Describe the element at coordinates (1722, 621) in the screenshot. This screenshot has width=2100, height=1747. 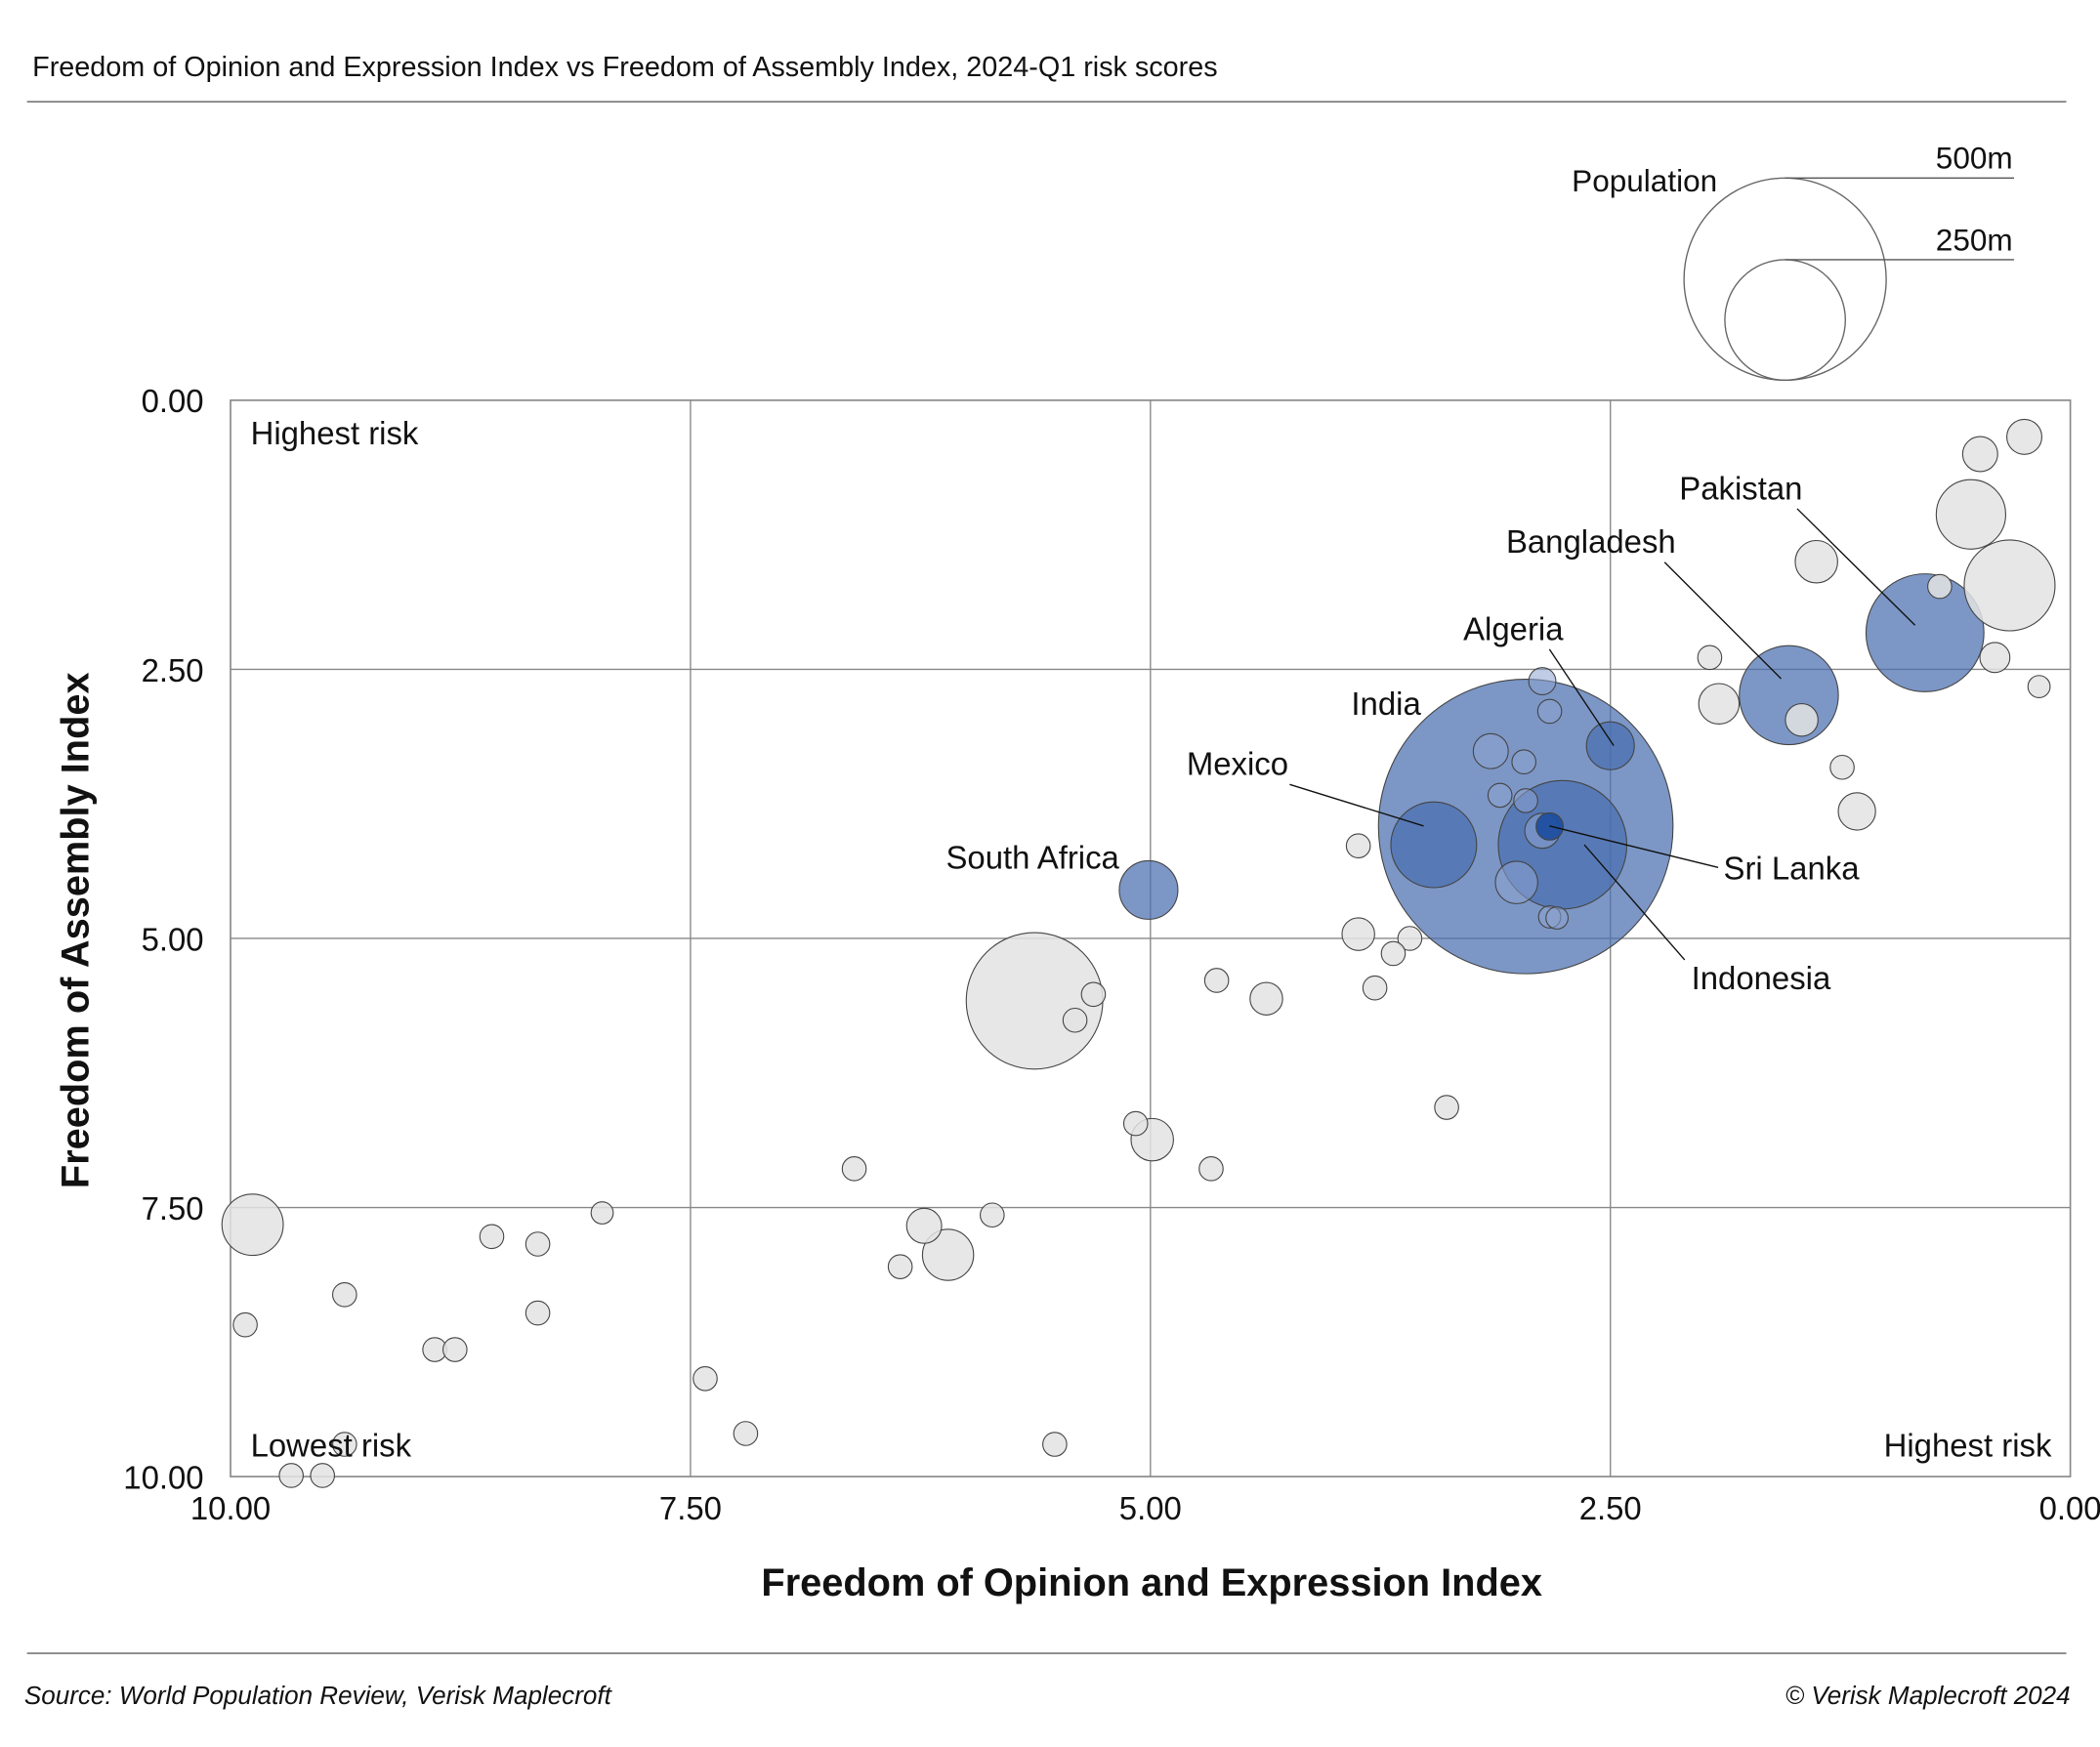
I see `leader-line-bangladesh` at that location.